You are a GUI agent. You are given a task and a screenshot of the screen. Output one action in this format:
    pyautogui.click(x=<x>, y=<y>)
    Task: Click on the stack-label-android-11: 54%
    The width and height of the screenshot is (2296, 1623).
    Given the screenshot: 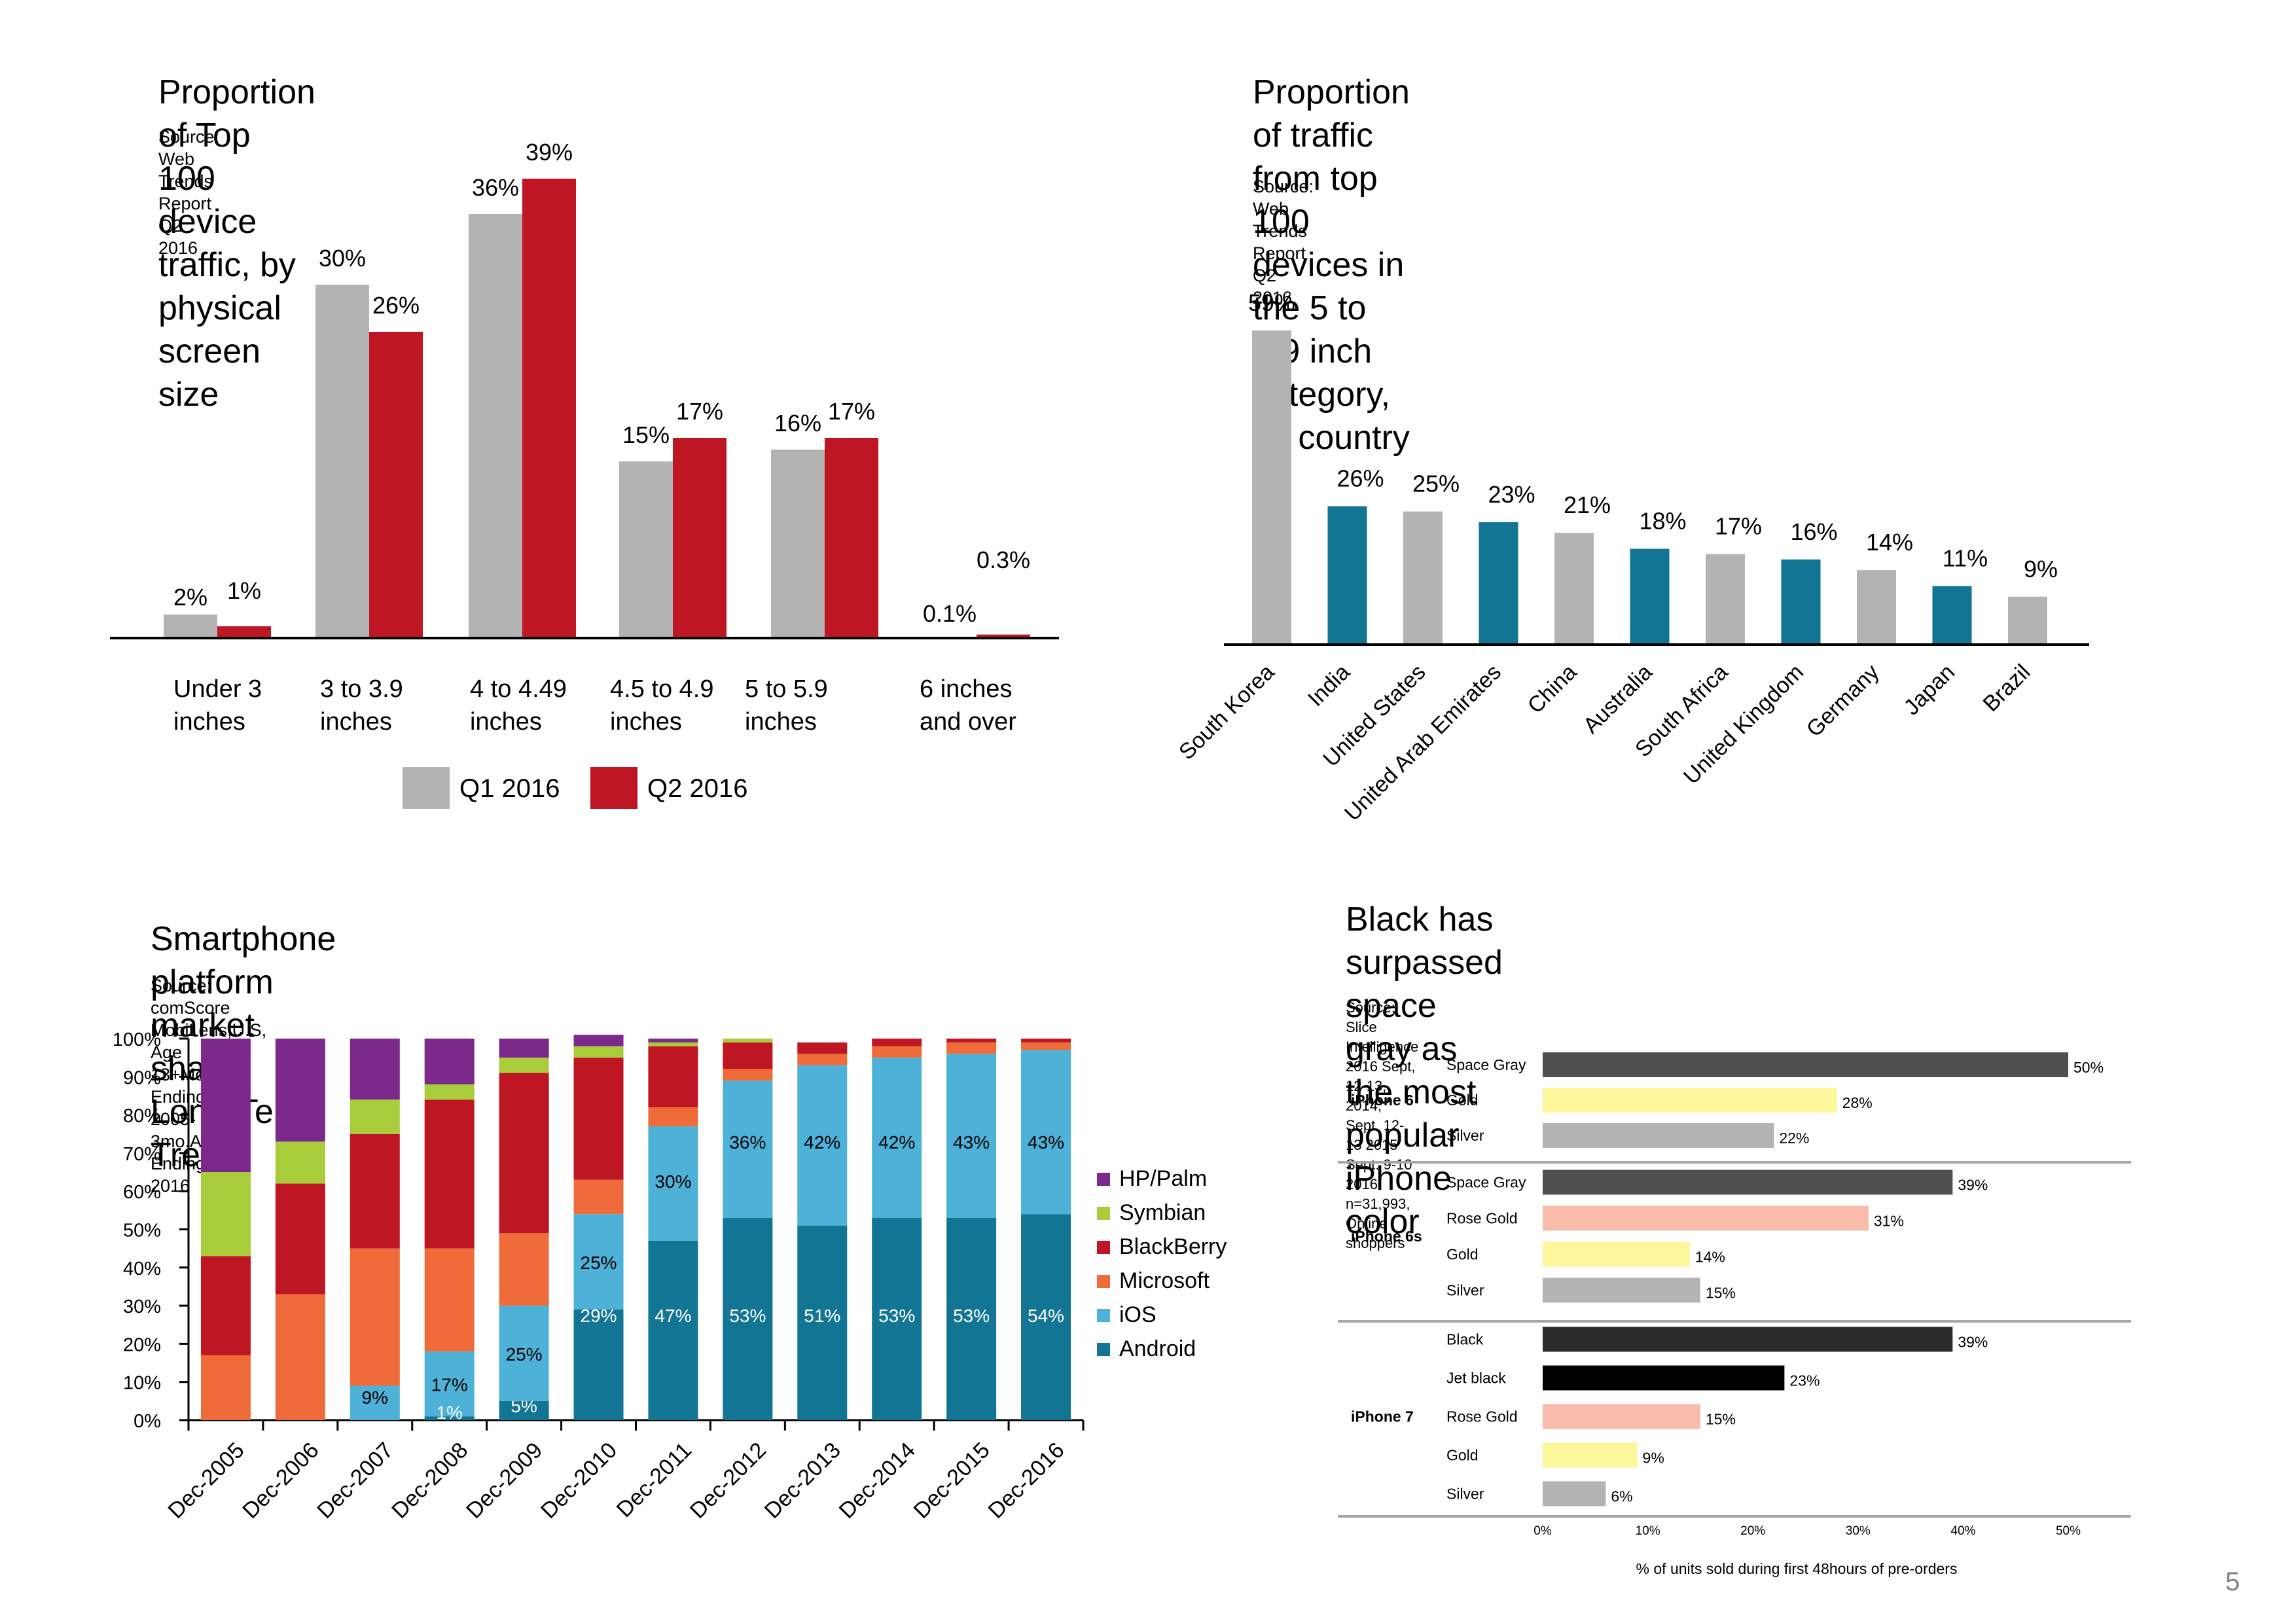 What is the action you would take?
    pyautogui.click(x=1046, y=1316)
    